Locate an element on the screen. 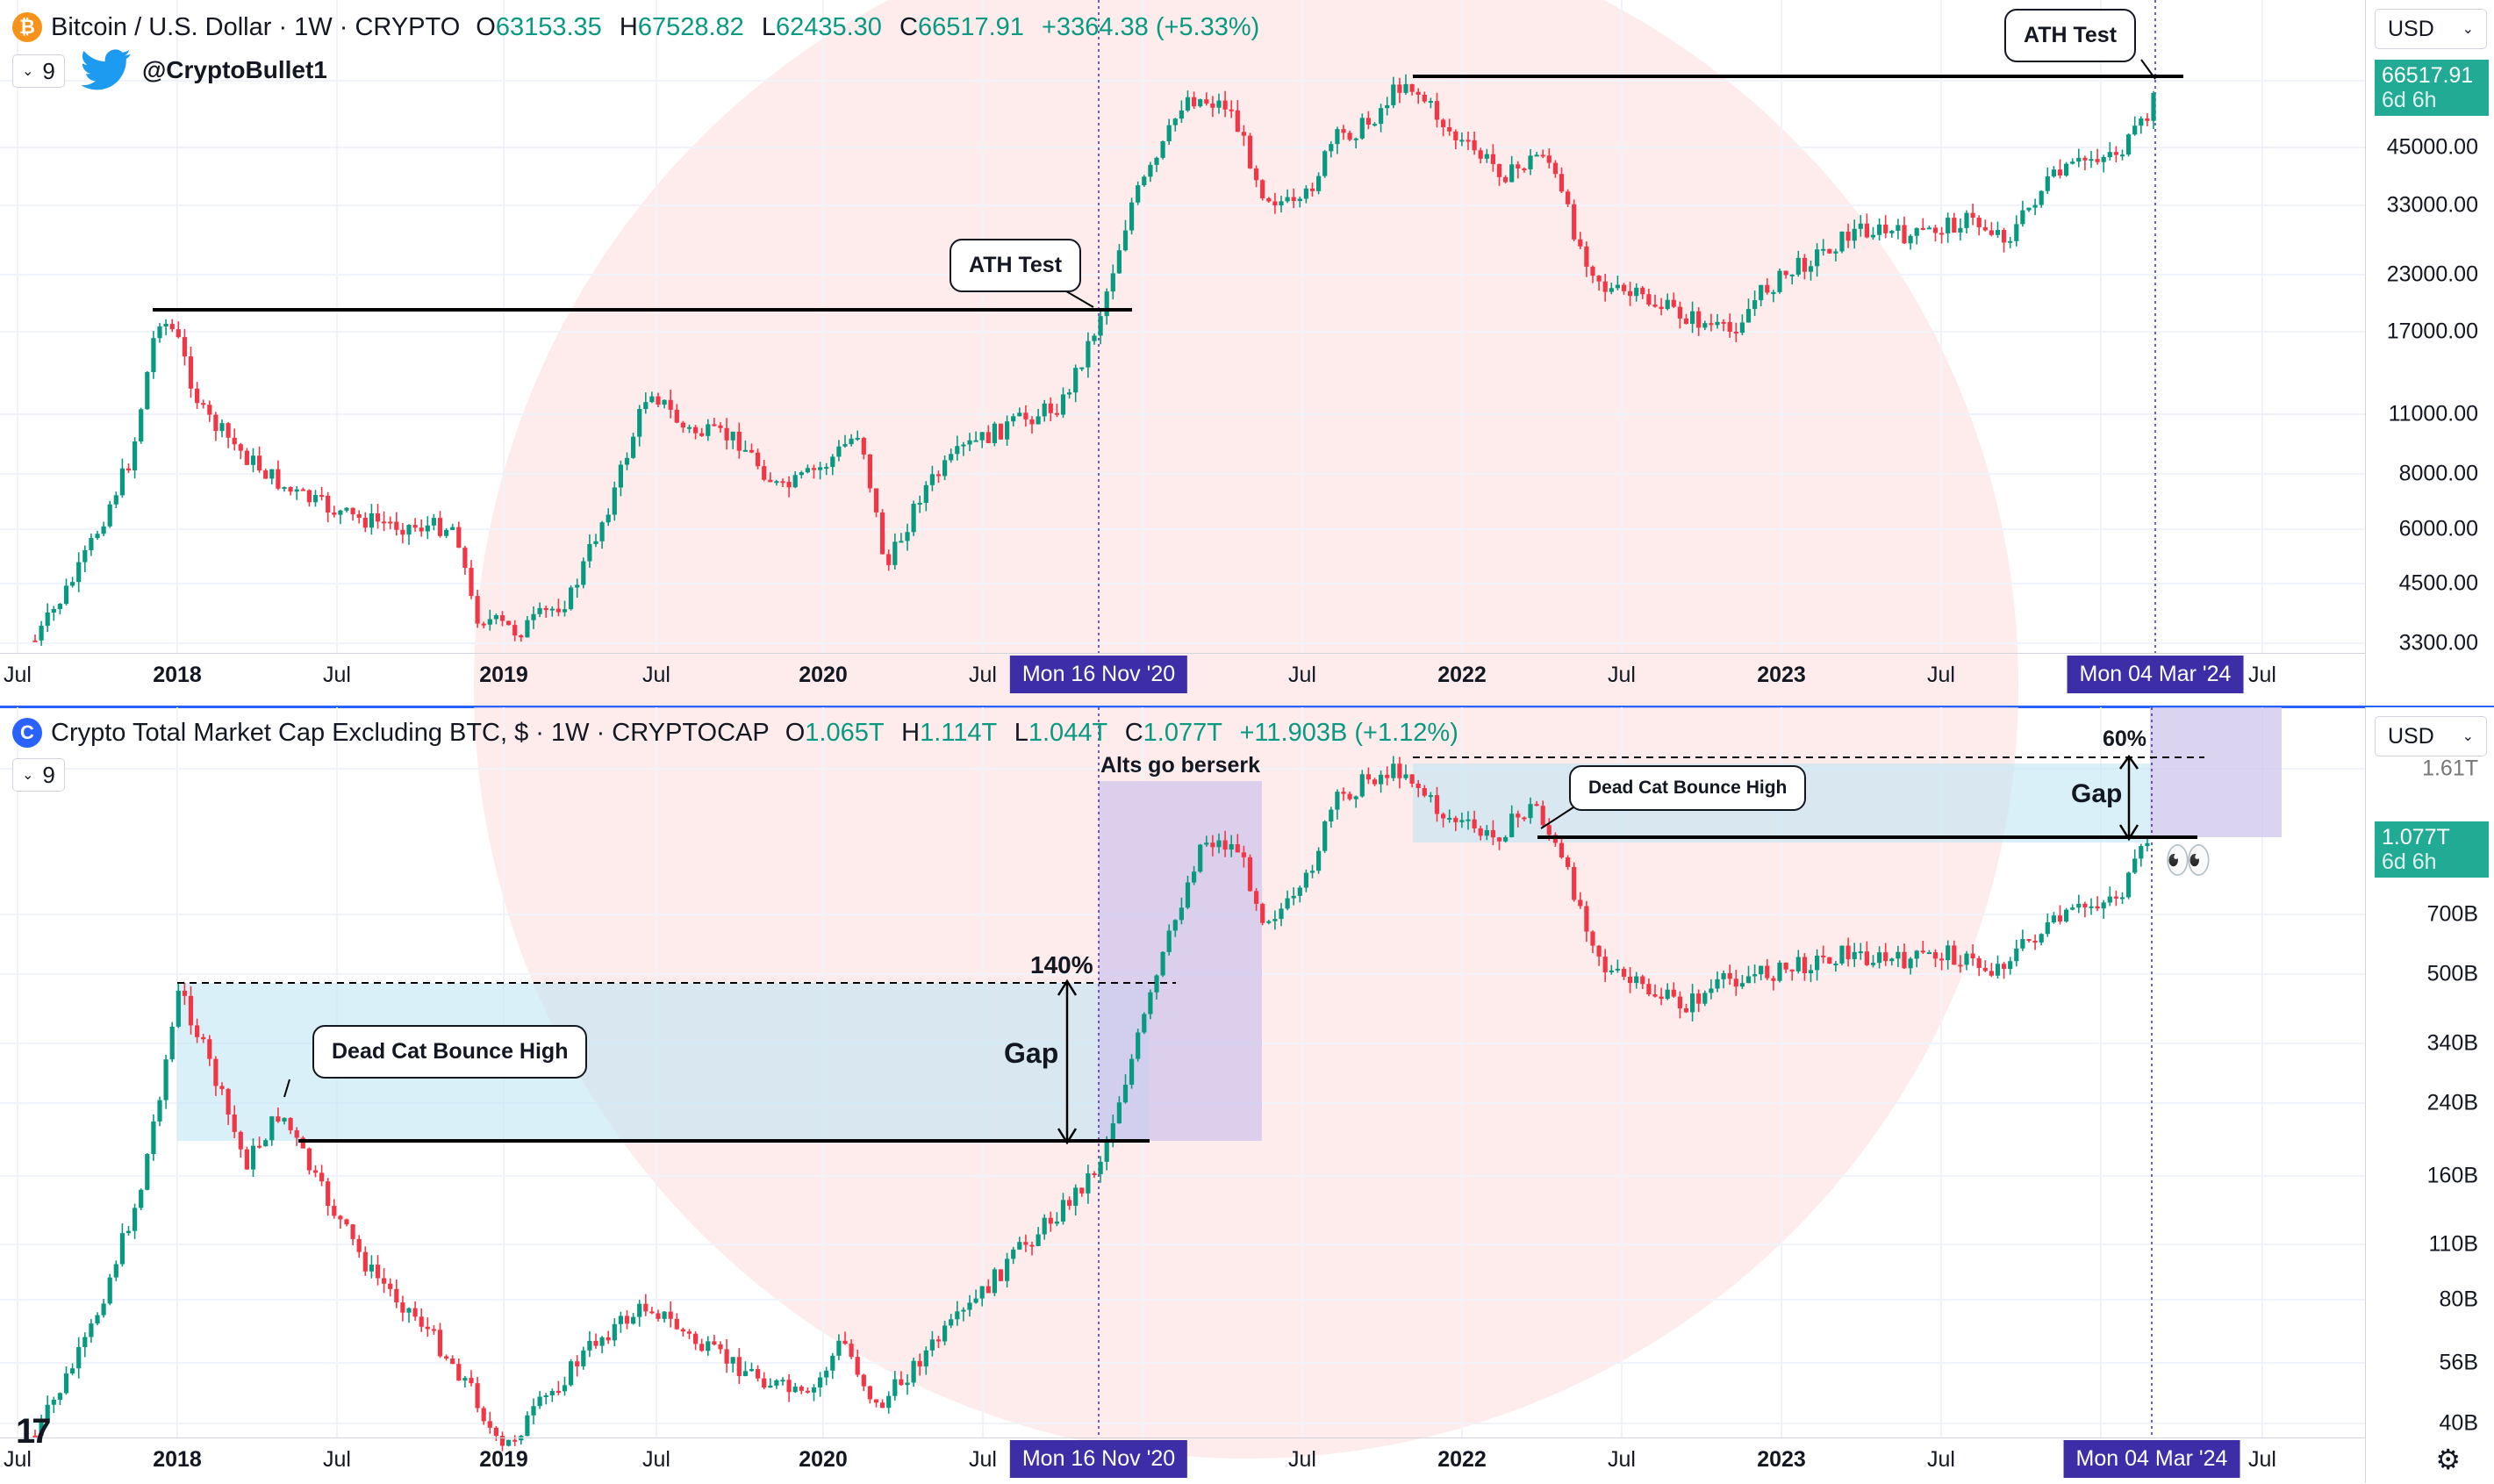 The height and width of the screenshot is (1484, 2494). y-tick: 240B is located at coordinates (2452, 1102).